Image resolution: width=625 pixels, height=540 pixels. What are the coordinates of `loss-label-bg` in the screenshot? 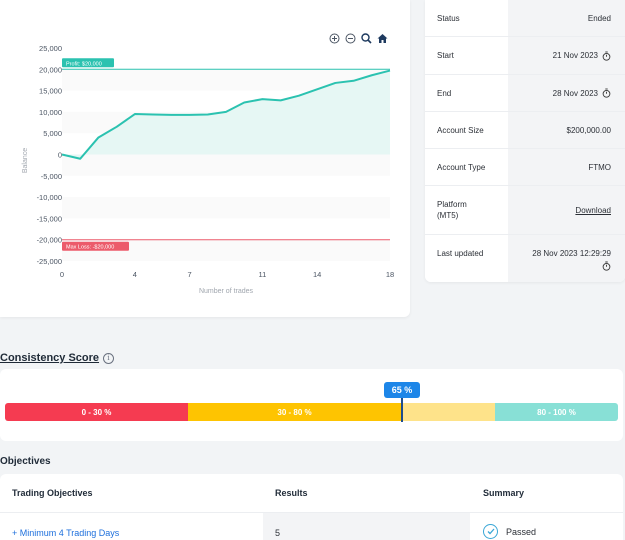 It's located at (95, 246).